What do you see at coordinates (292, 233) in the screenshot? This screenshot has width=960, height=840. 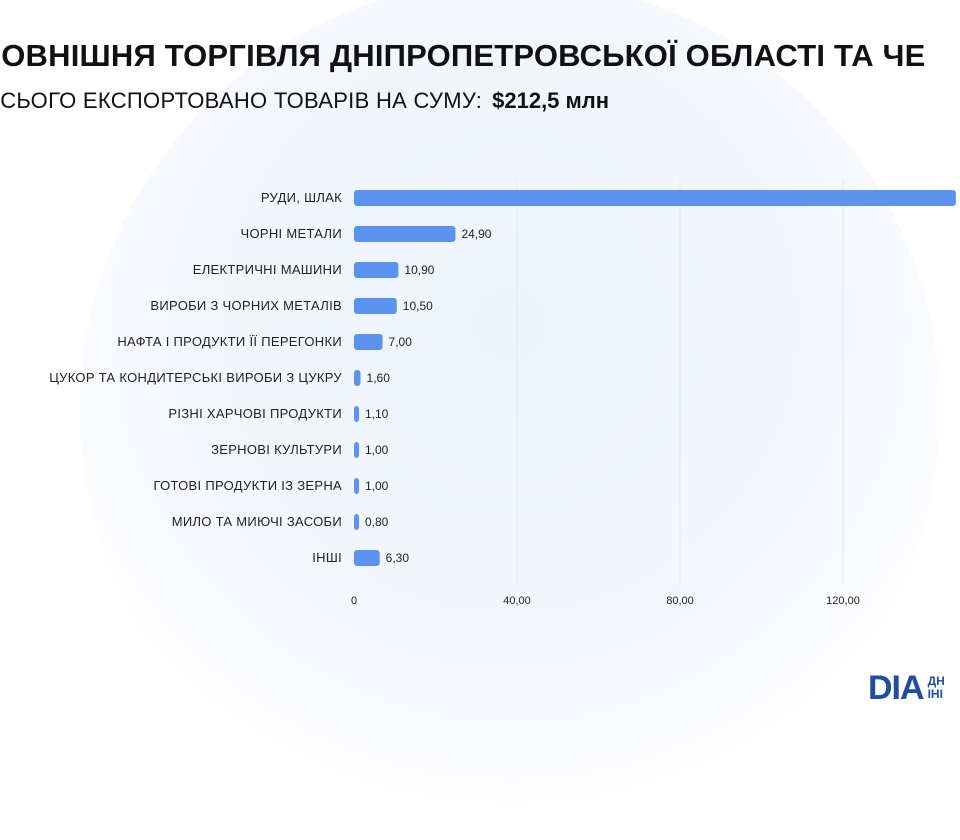 I see `category-label: ЧОРНІ МЕТАЛИ` at bounding box center [292, 233].